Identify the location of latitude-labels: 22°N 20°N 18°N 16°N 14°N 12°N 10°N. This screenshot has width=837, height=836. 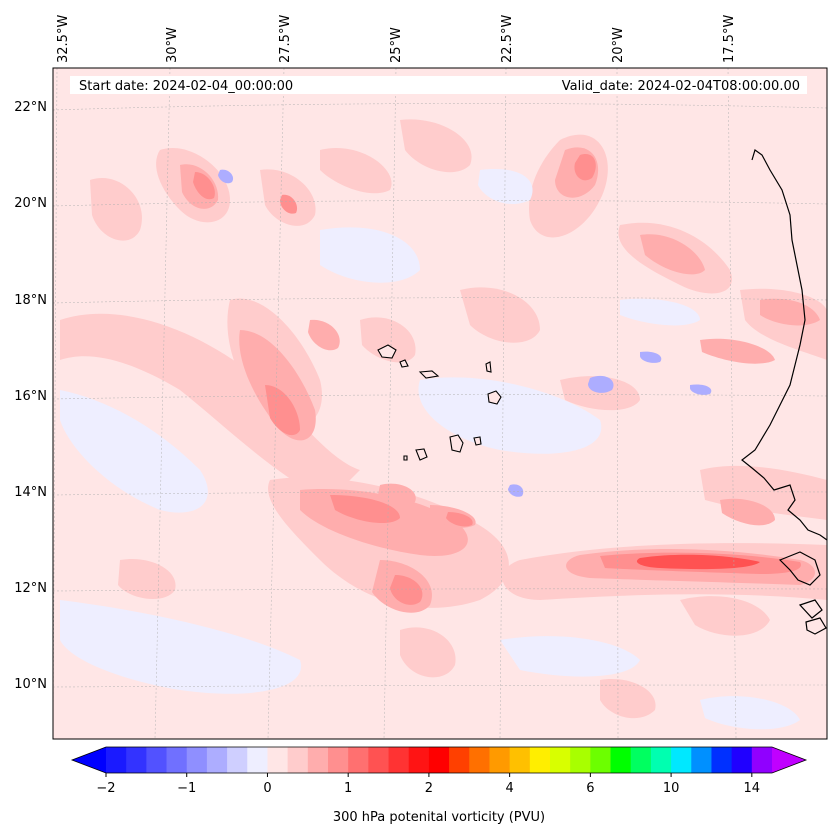
(30, 396).